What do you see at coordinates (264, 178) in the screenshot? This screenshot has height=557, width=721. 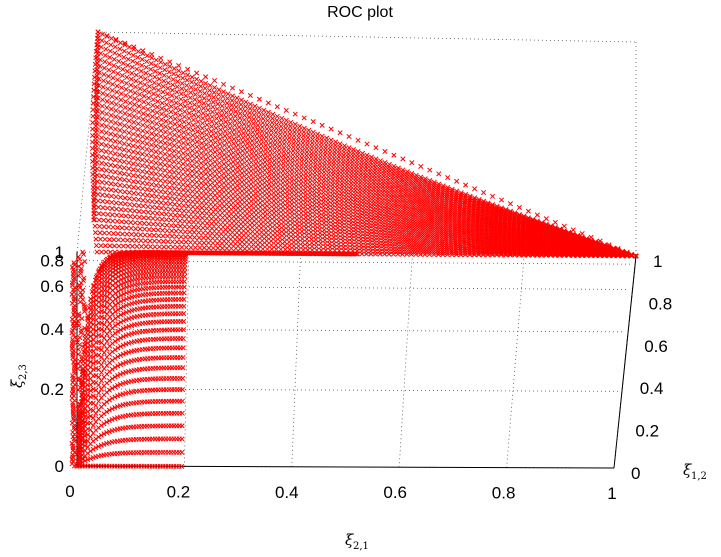 I see `scatter-point-1974` at bounding box center [264, 178].